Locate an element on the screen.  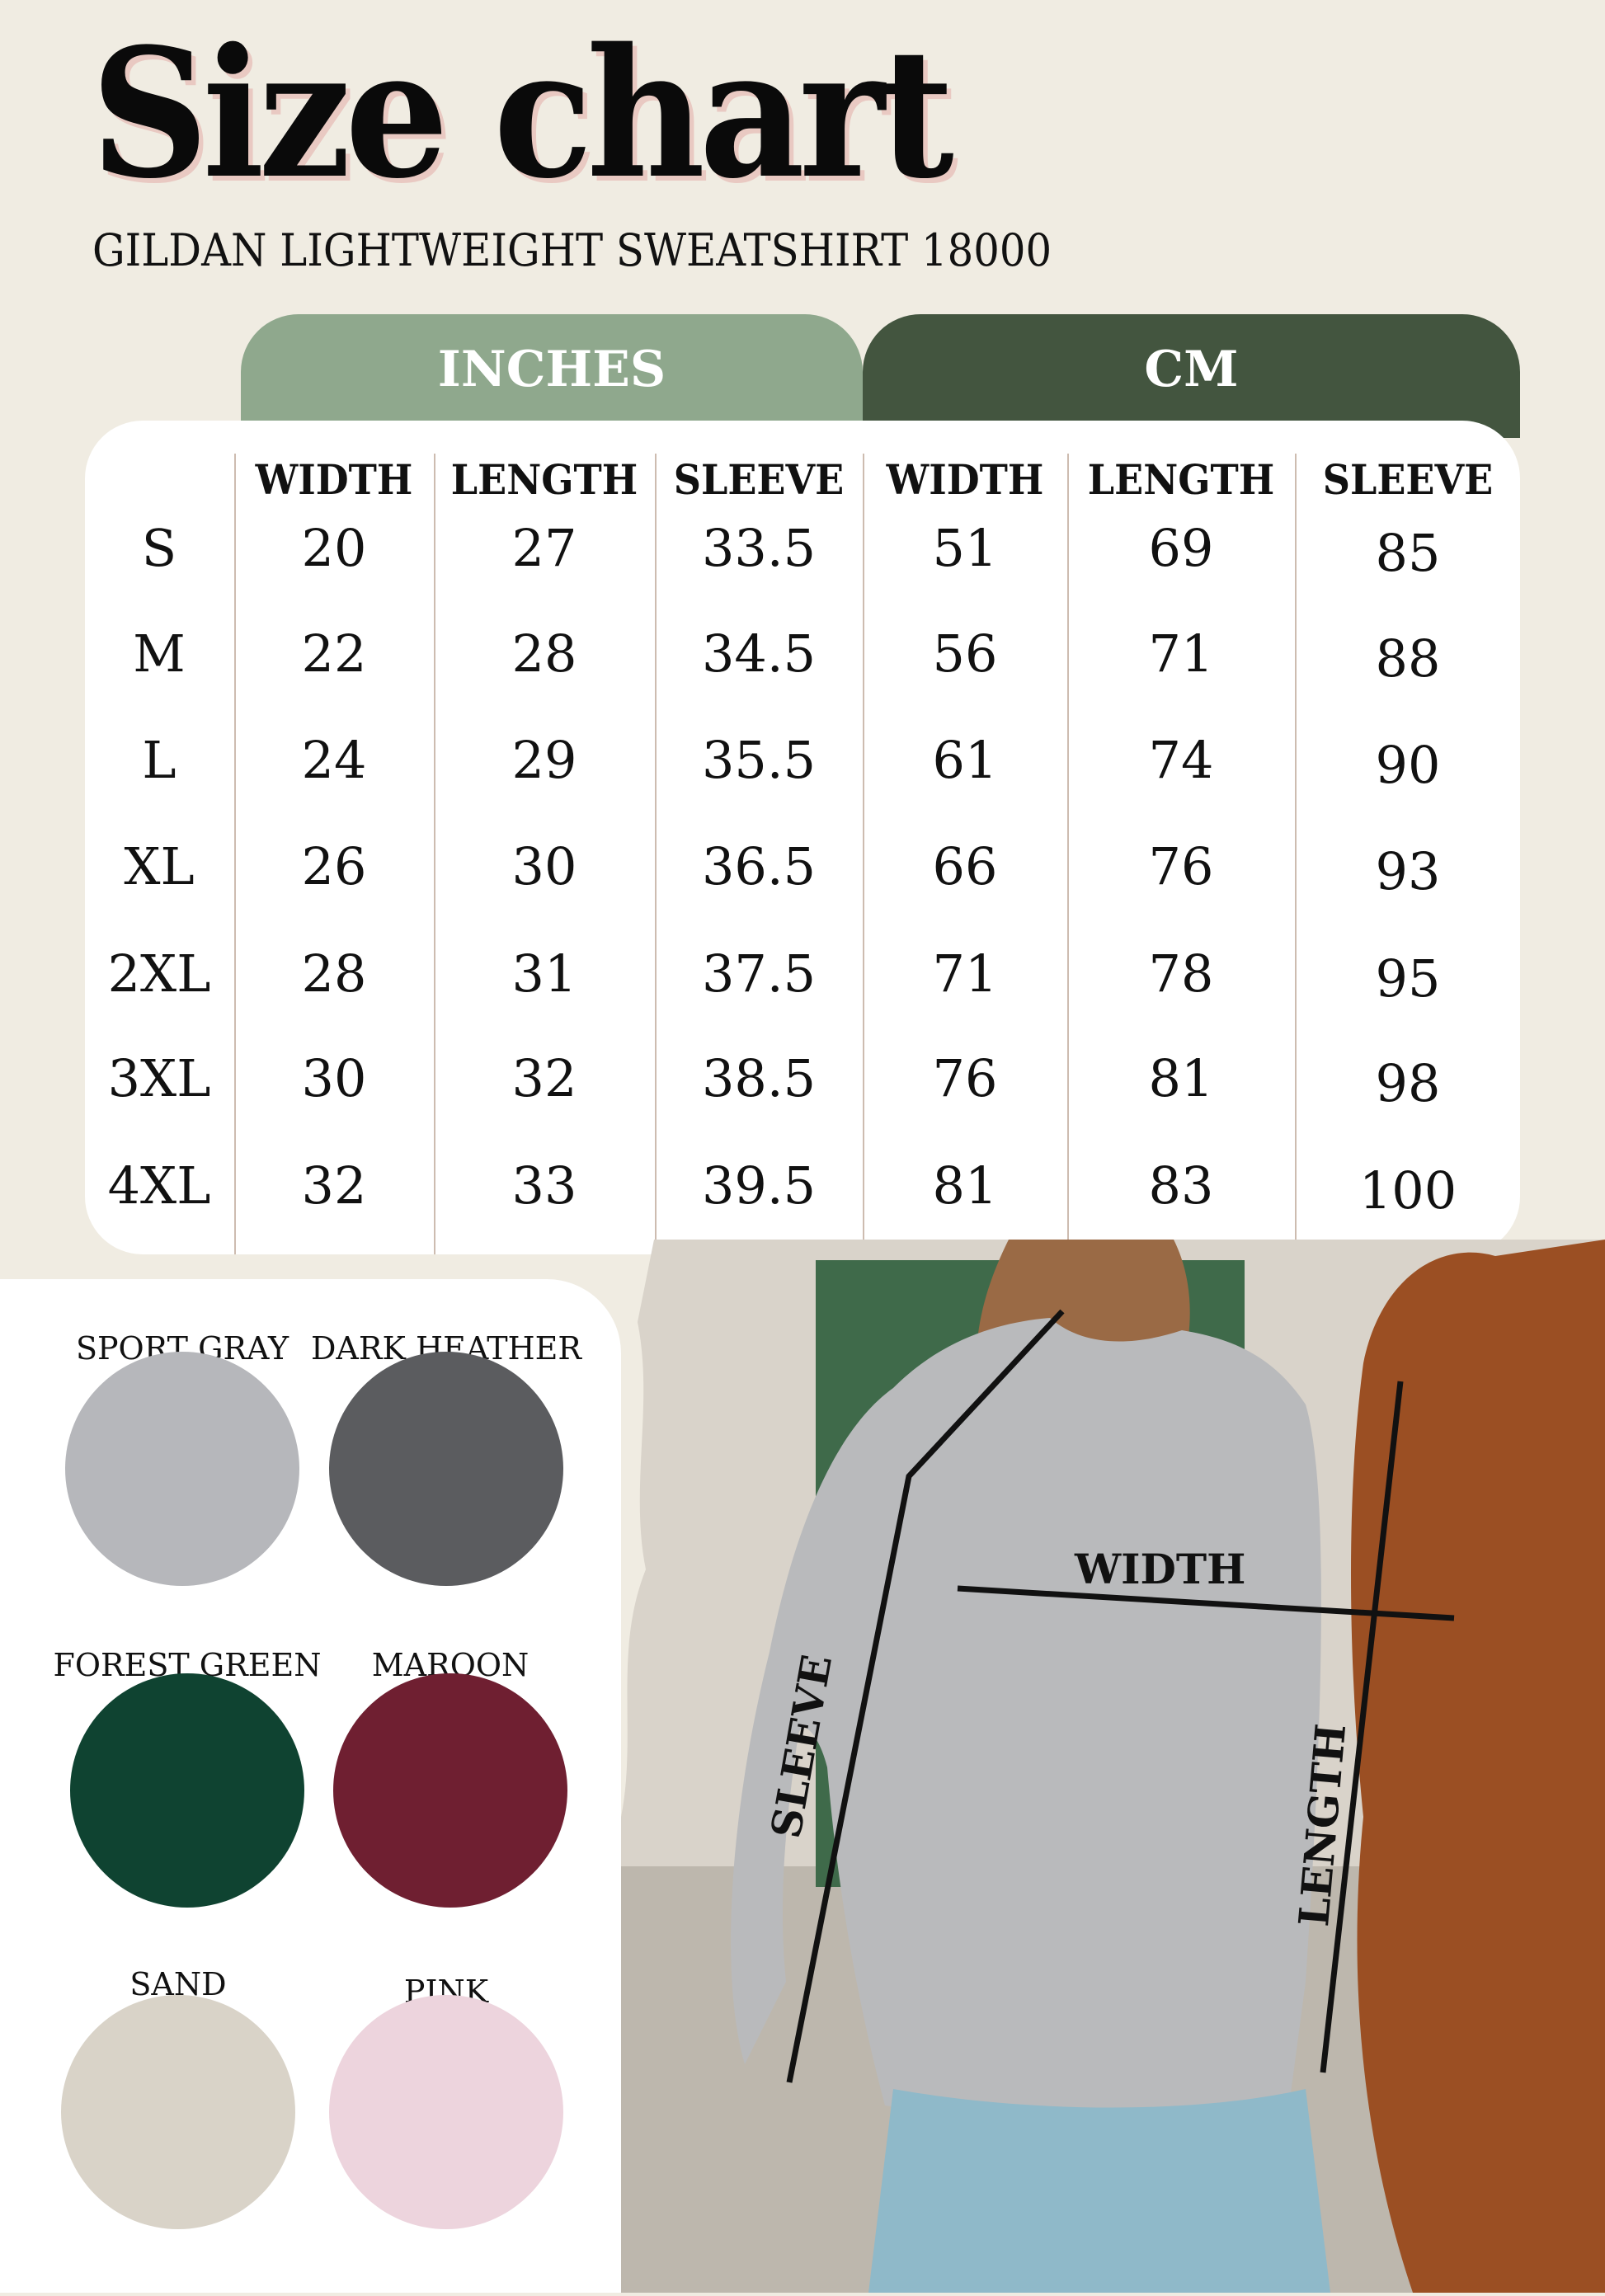
table-cell: 27 is located at coordinates (544, 548).